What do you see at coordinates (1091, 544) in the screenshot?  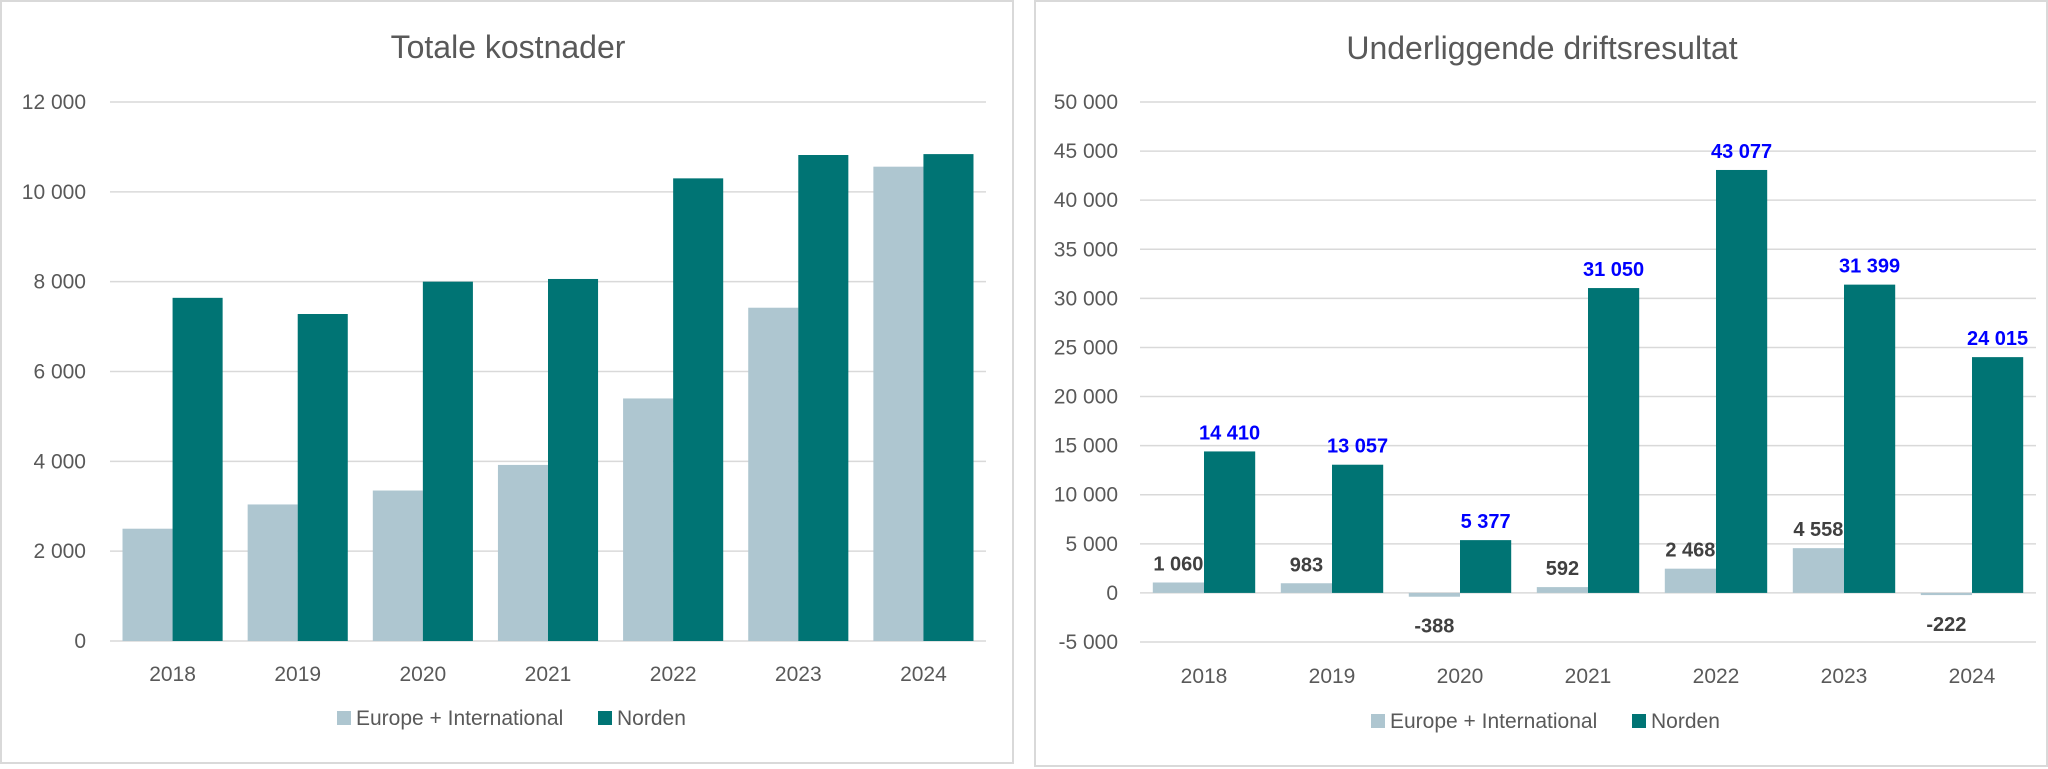 I see `y-tick-label: 5 000` at bounding box center [1091, 544].